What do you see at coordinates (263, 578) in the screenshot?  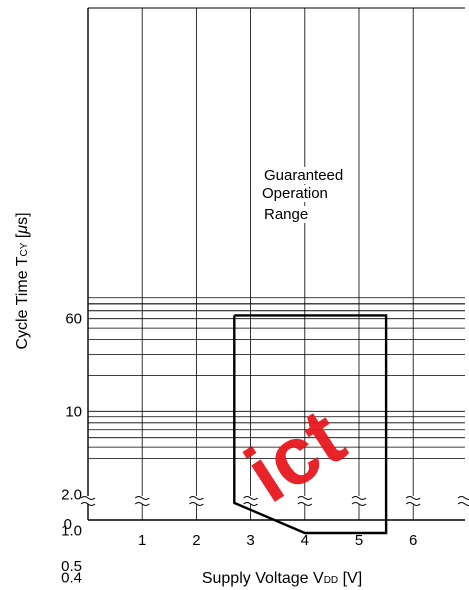 I see `x-axis-title-main: Supply Voltage V` at bounding box center [263, 578].